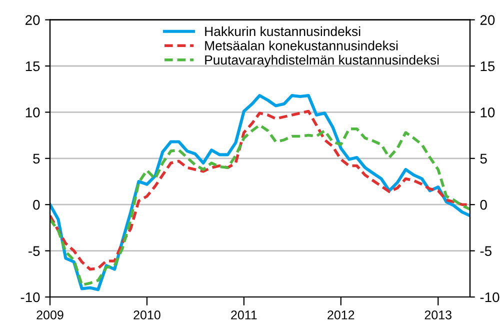  Describe the element at coordinates (36, 159) in the screenshot. I see `y-tick-label: 5` at that location.